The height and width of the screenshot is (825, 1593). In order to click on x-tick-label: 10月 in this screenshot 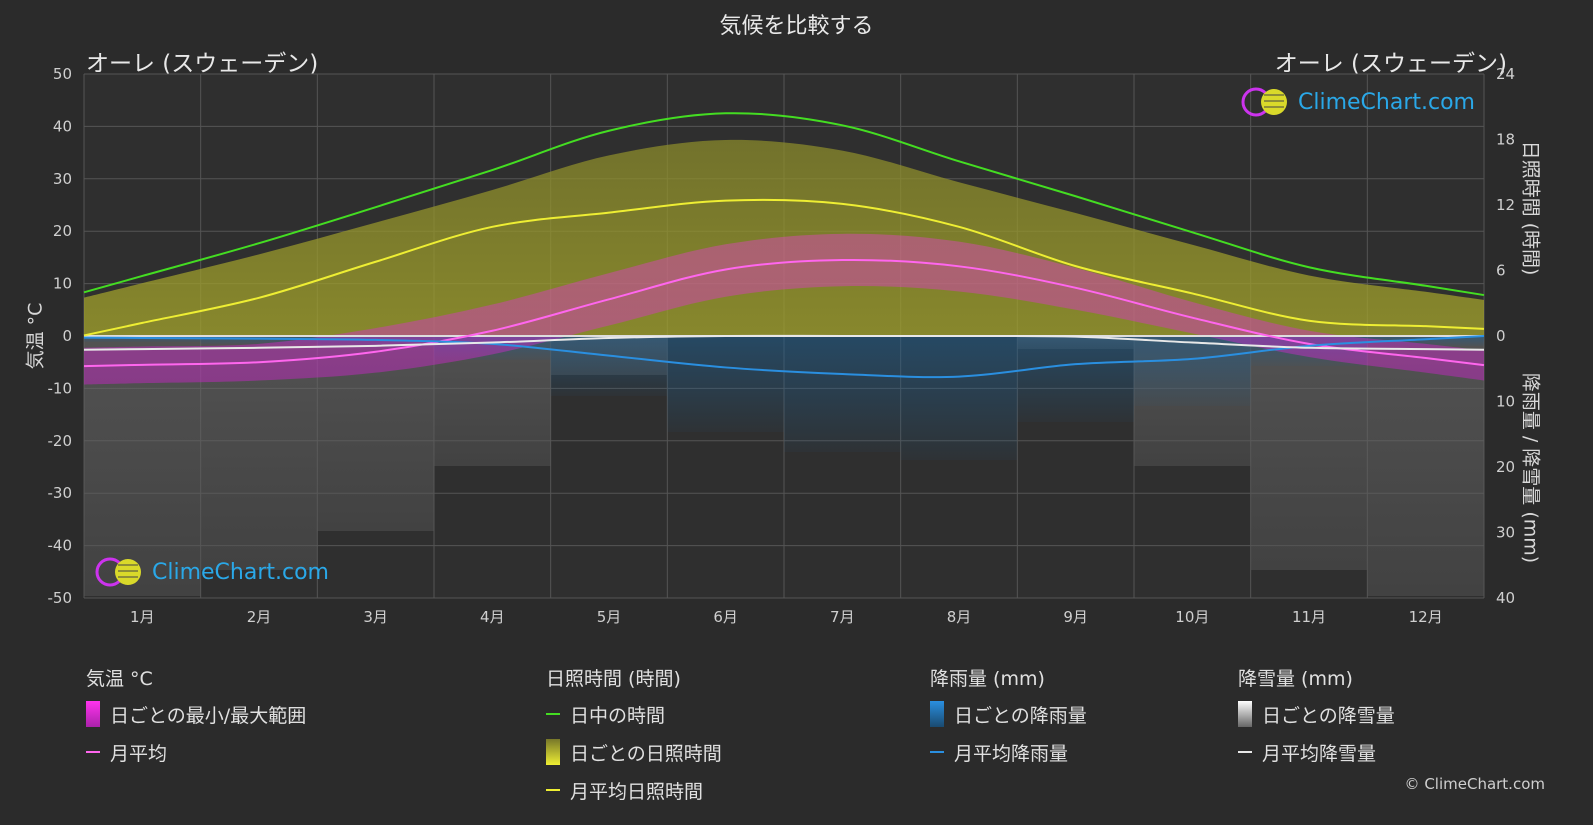, I will do `click(1192, 617)`.